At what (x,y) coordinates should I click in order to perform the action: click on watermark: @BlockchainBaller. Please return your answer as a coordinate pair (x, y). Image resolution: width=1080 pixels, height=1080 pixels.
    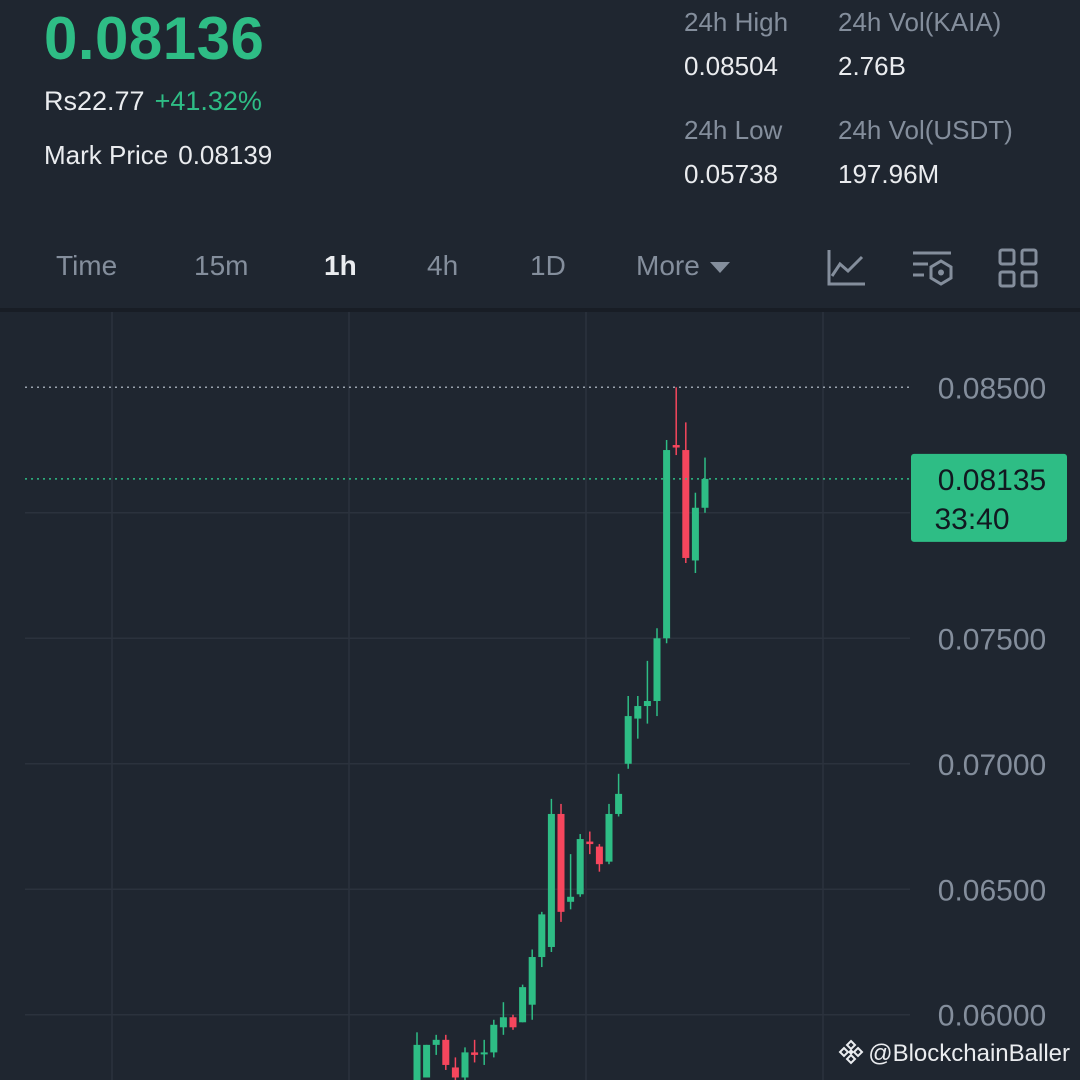
    Looking at the image, I should click on (954, 1053).